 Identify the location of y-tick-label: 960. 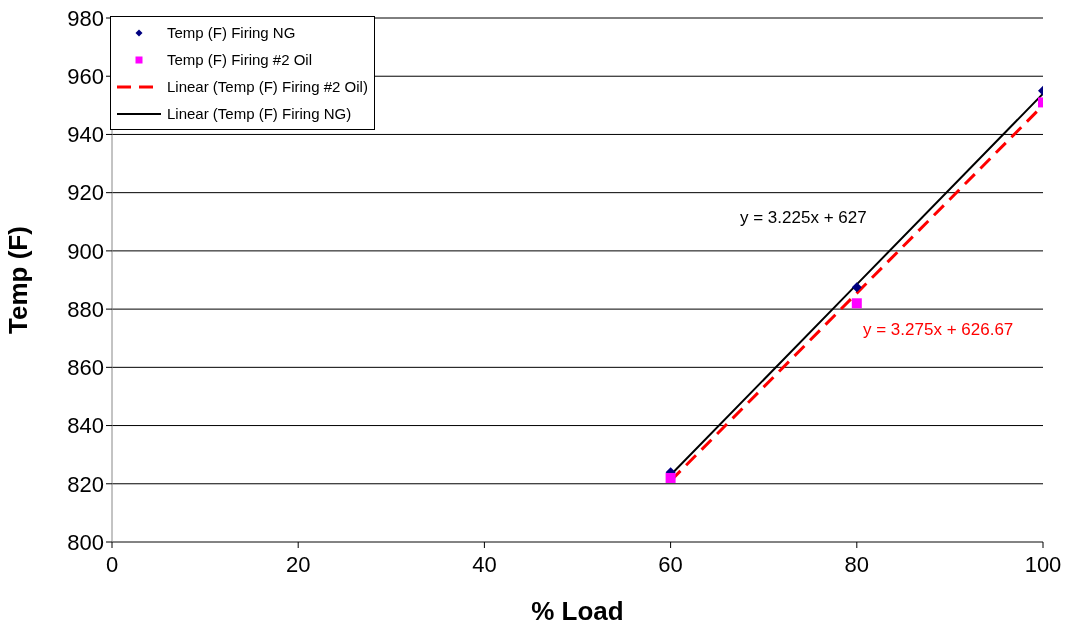
(85, 77).